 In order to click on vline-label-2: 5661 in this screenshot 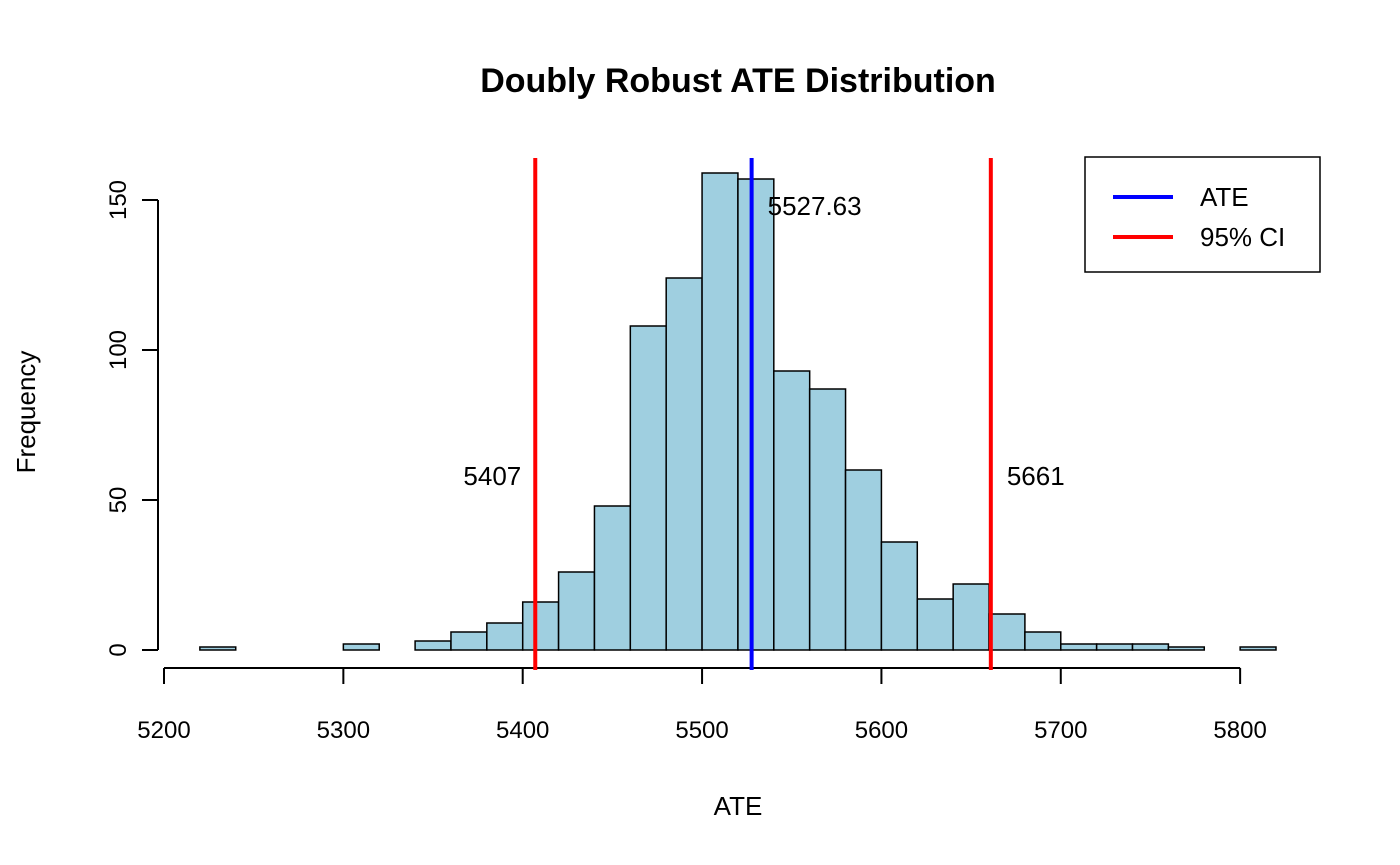, I will do `click(1036, 476)`.